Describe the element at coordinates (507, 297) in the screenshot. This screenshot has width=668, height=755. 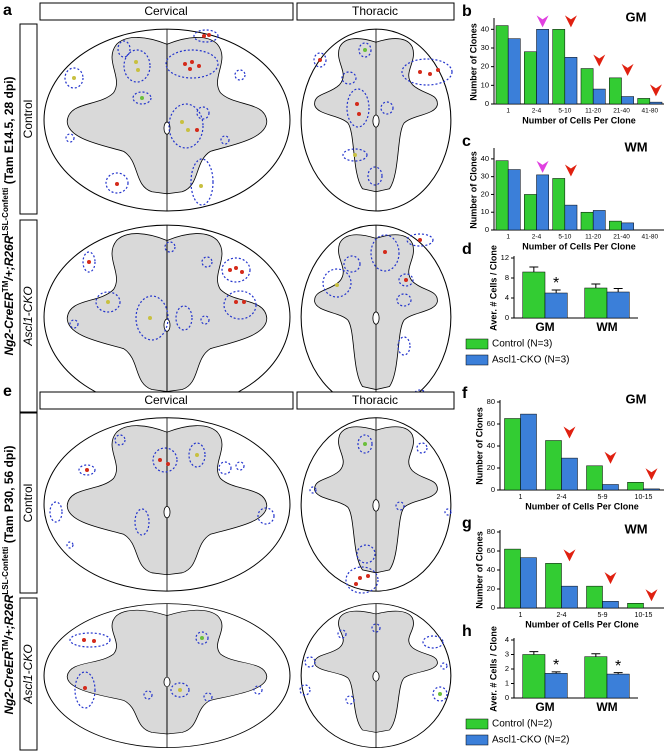
I see `y-tick-label: 4` at that location.